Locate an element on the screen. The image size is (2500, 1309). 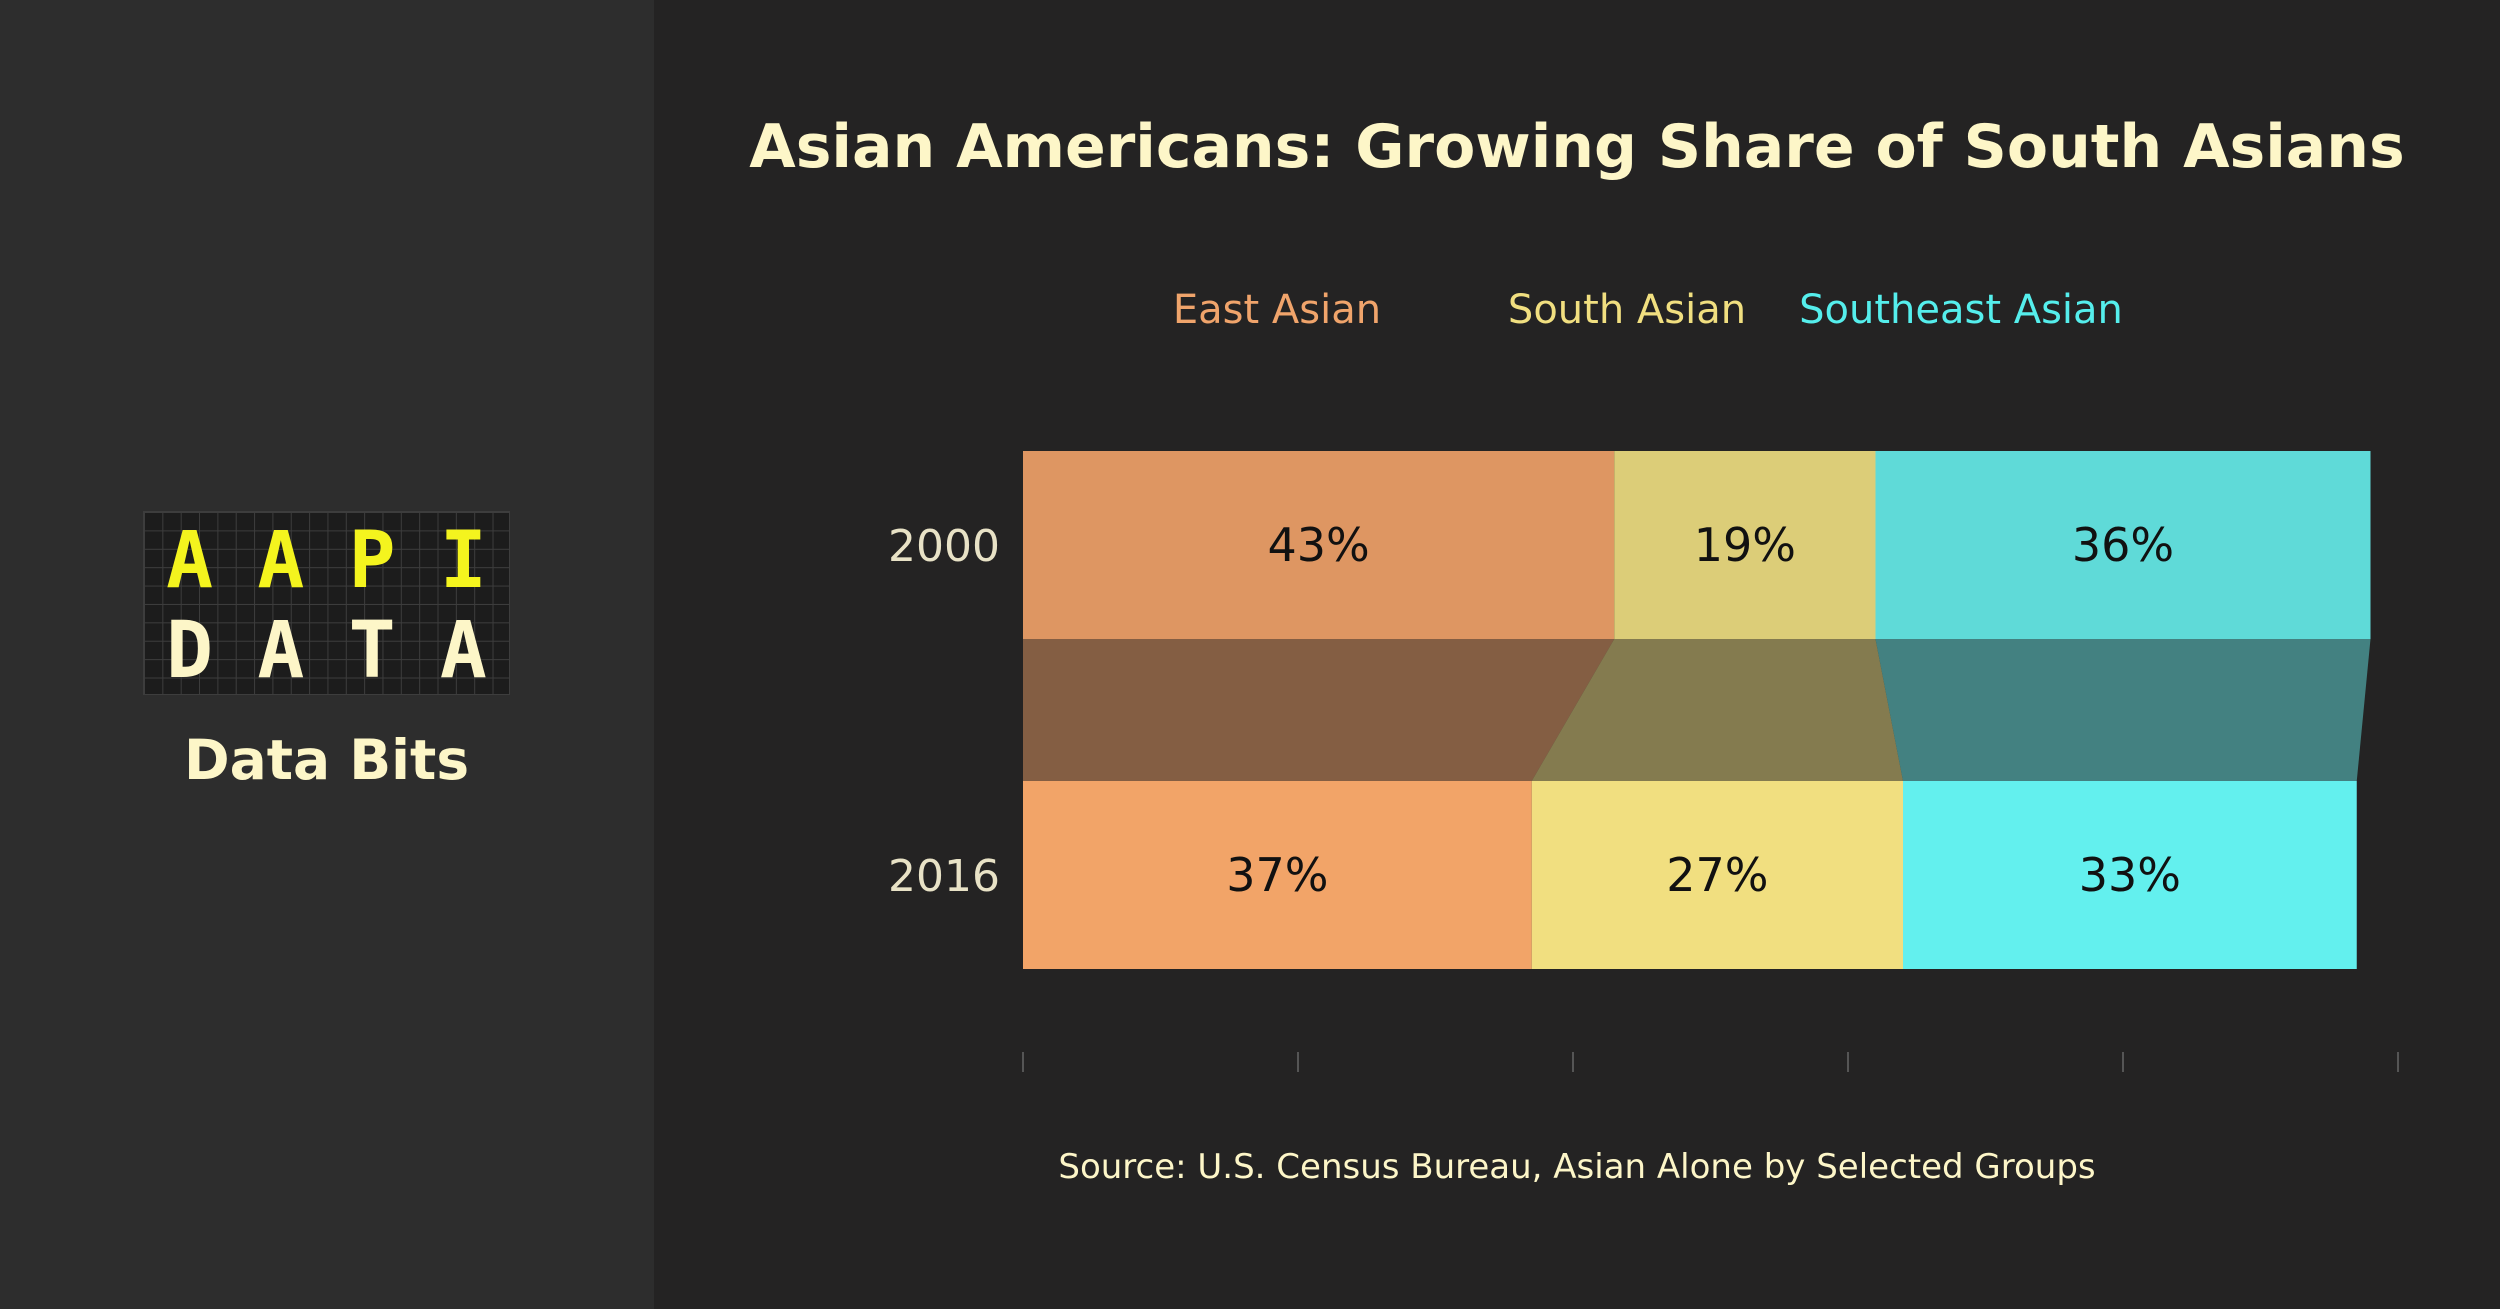
logo-letter: D is located at coordinates (190, 651).